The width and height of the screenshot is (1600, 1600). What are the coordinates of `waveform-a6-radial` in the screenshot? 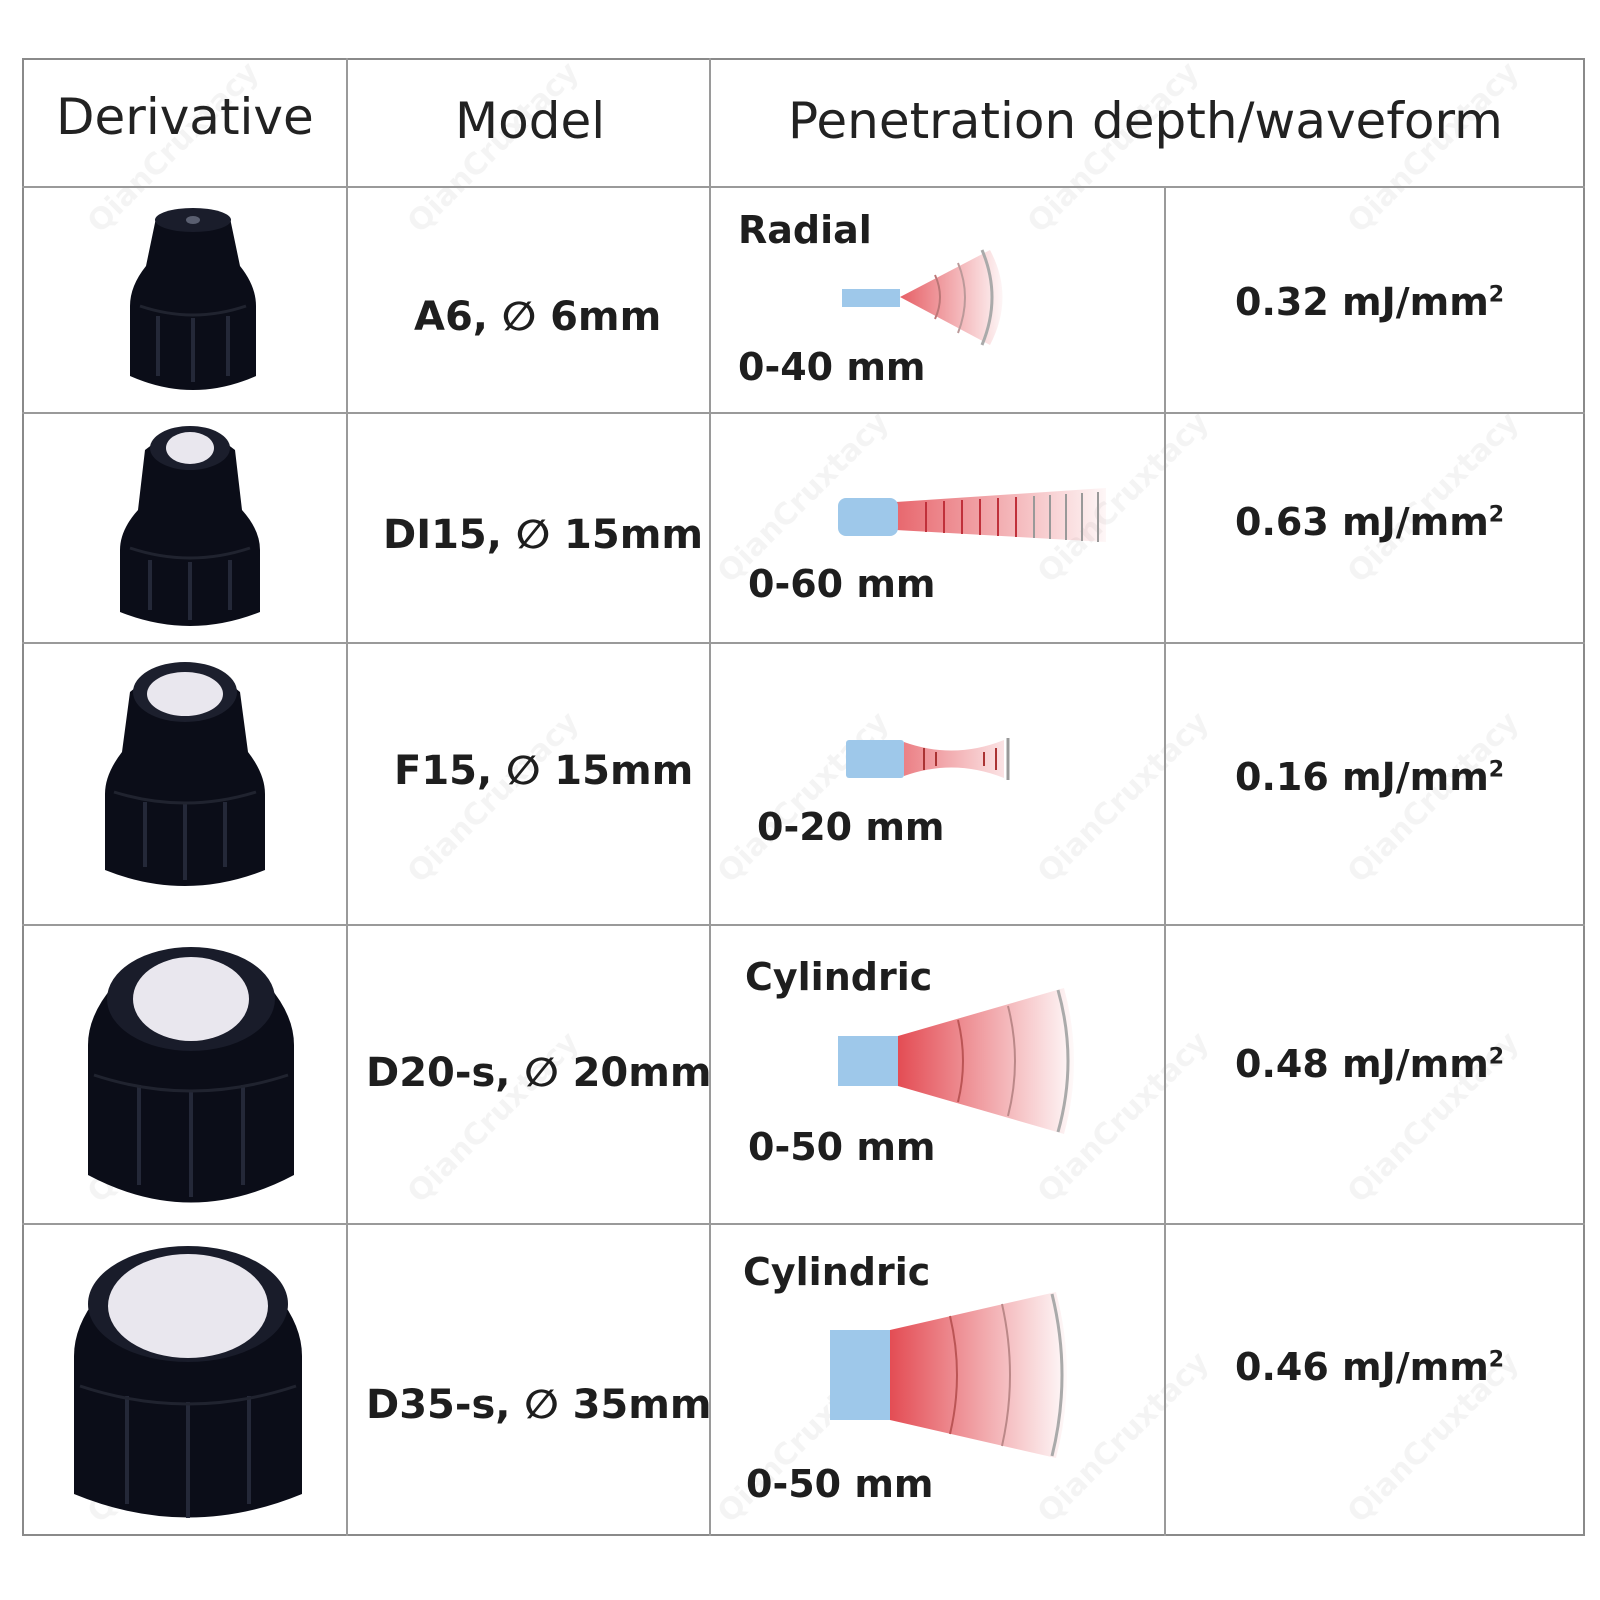 It's located at (922, 297).